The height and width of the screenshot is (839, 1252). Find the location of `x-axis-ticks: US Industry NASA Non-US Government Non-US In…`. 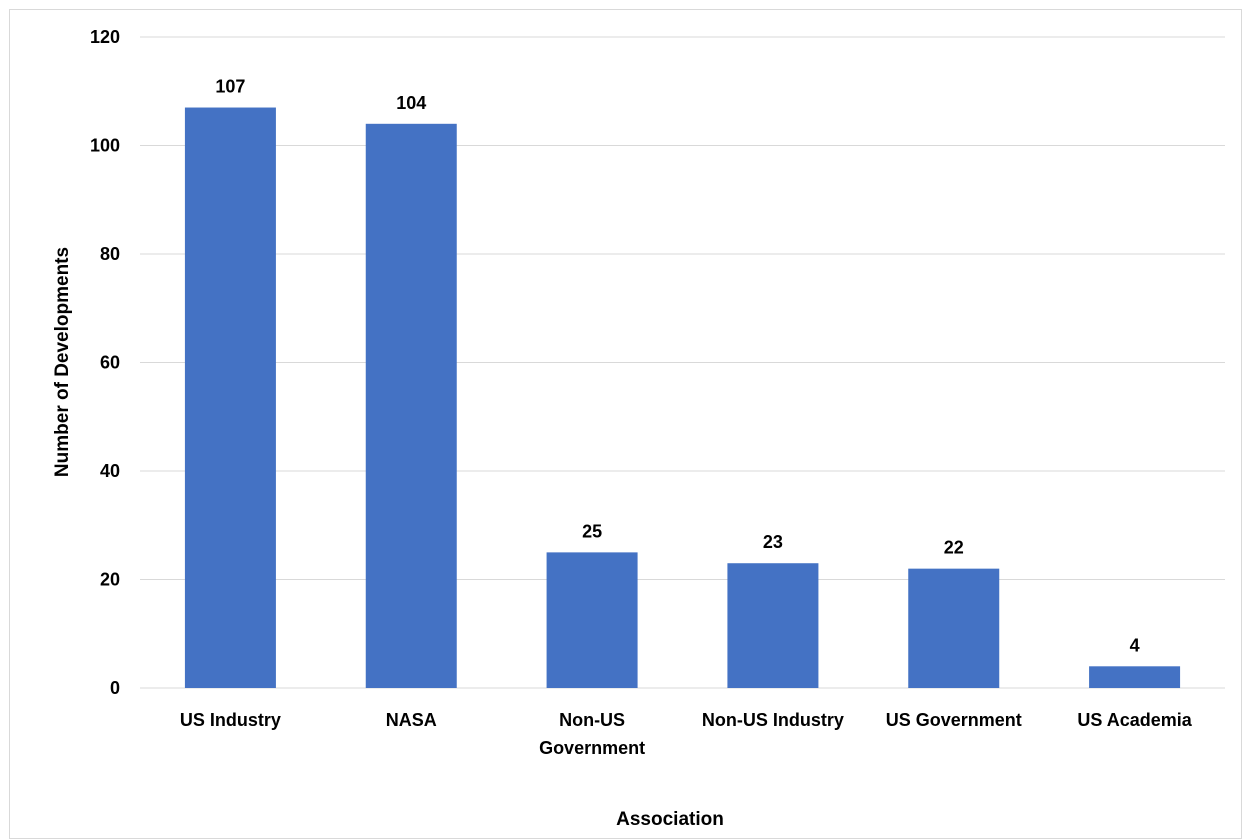

x-axis-ticks: US Industry NASA Non-US Government Non-US In… is located at coordinates (686, 734).